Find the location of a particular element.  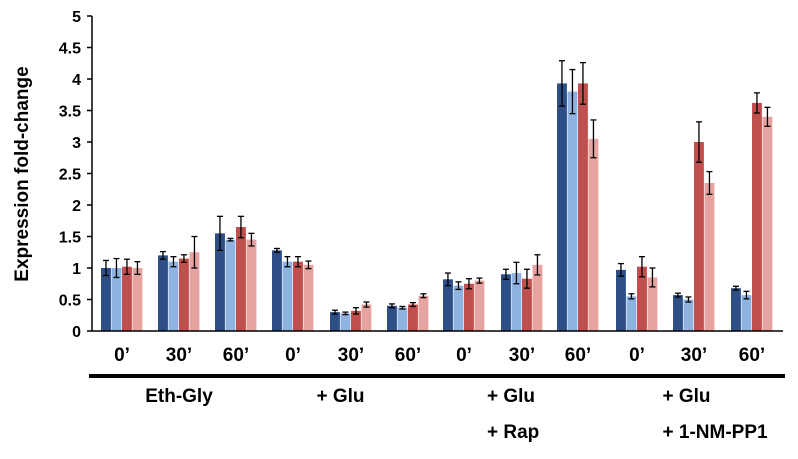

group-label: Eth-Gly is located at coordinates (179, 396).